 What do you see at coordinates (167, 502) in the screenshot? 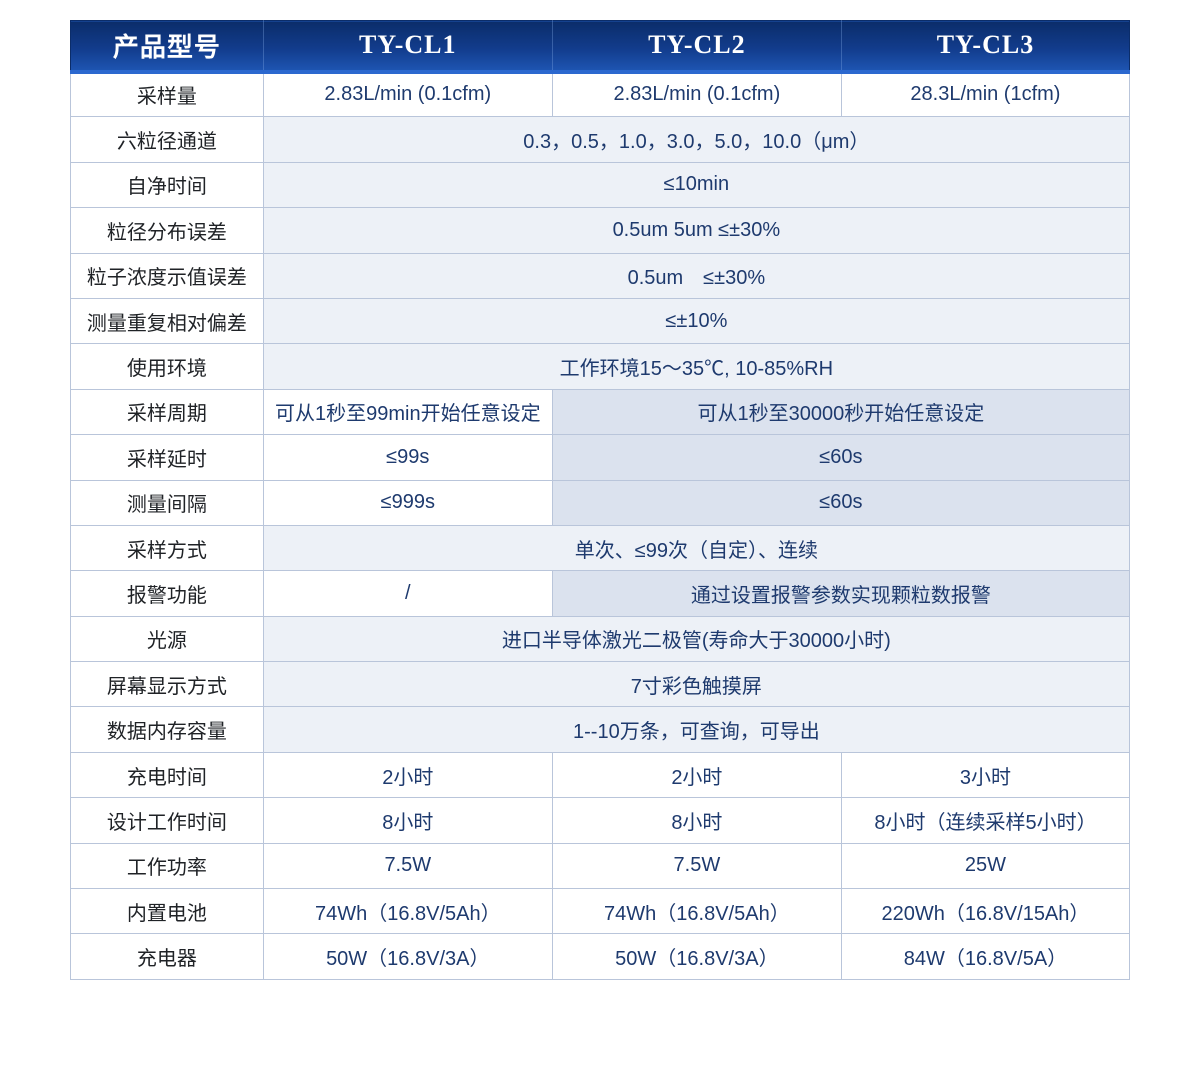
I see `row-label: 测量间隔` at bounding box center [167, 502].